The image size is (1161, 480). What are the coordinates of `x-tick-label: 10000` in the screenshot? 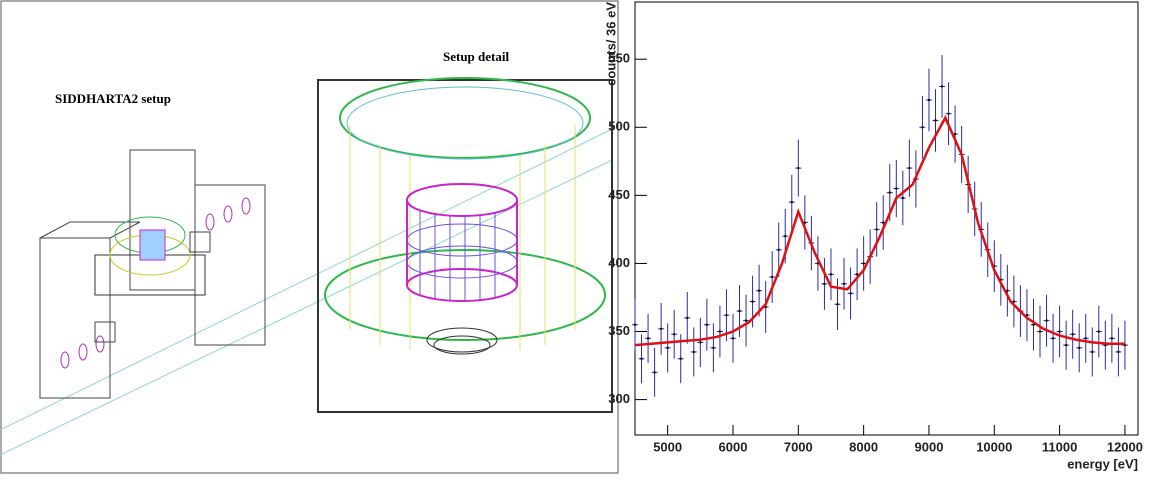 It's located at (994, 446).